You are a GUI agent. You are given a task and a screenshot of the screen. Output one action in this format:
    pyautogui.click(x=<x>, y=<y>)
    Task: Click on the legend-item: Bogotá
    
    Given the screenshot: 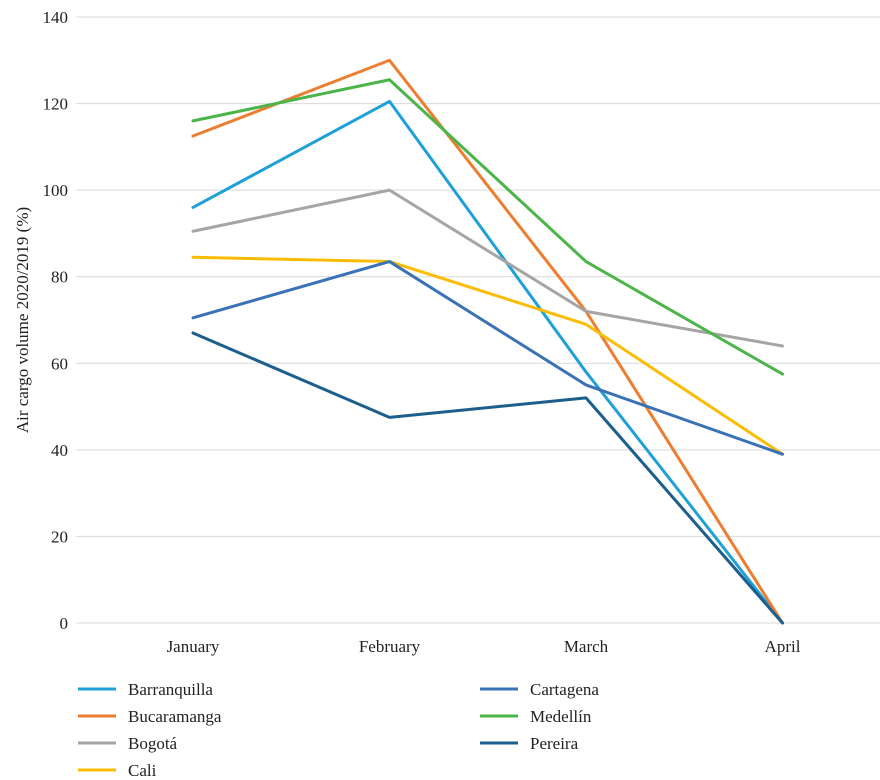 What is the action you would take?
    pyautogui.click(x=128, y=743)
    